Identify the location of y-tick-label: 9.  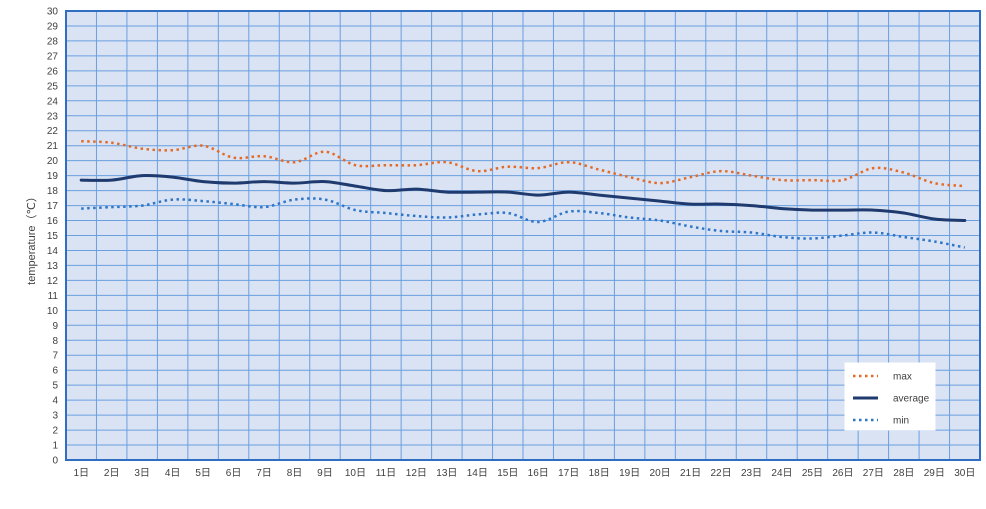
(55, 326).